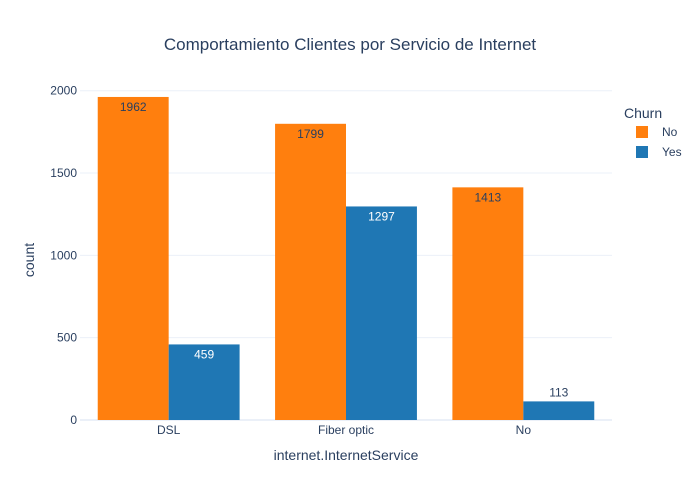 The width and height of the screenshot is (700, 500). I want to click on bar-no-dsl, so click(133, 258).